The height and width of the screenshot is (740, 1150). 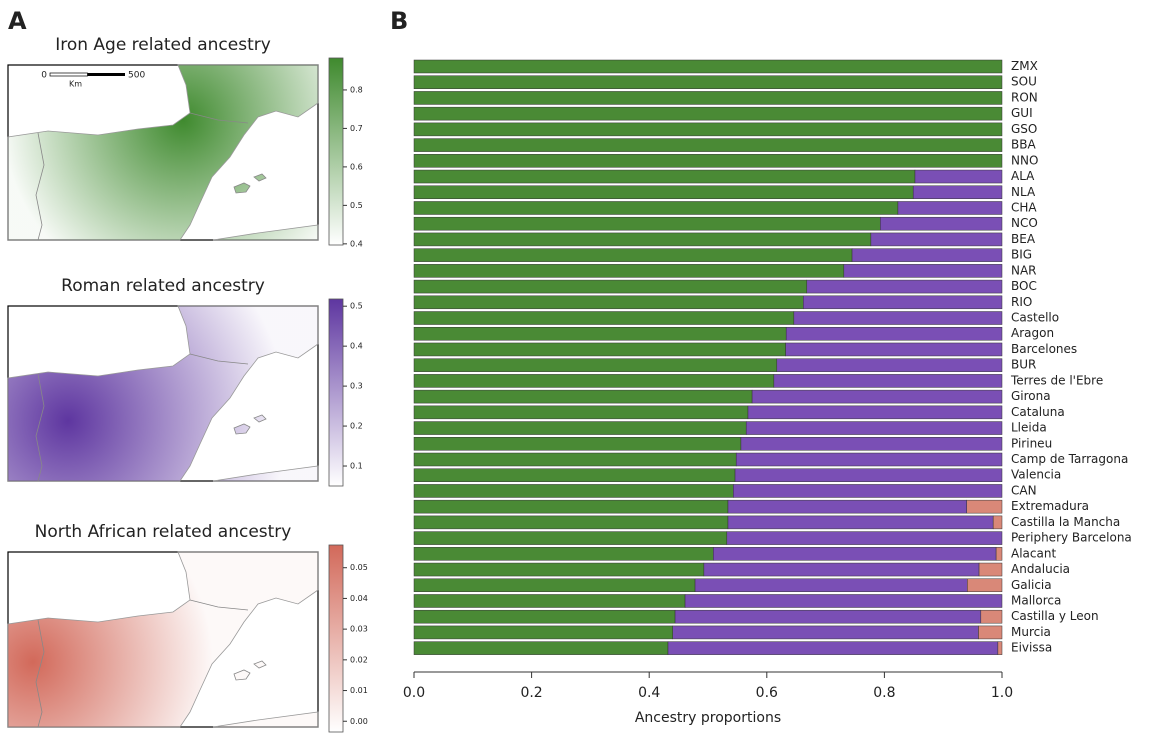 What do you see at coordinates (1024, 160) in the screenshot?
I see `category-label: NNO` at bounding box center [1024, 160].